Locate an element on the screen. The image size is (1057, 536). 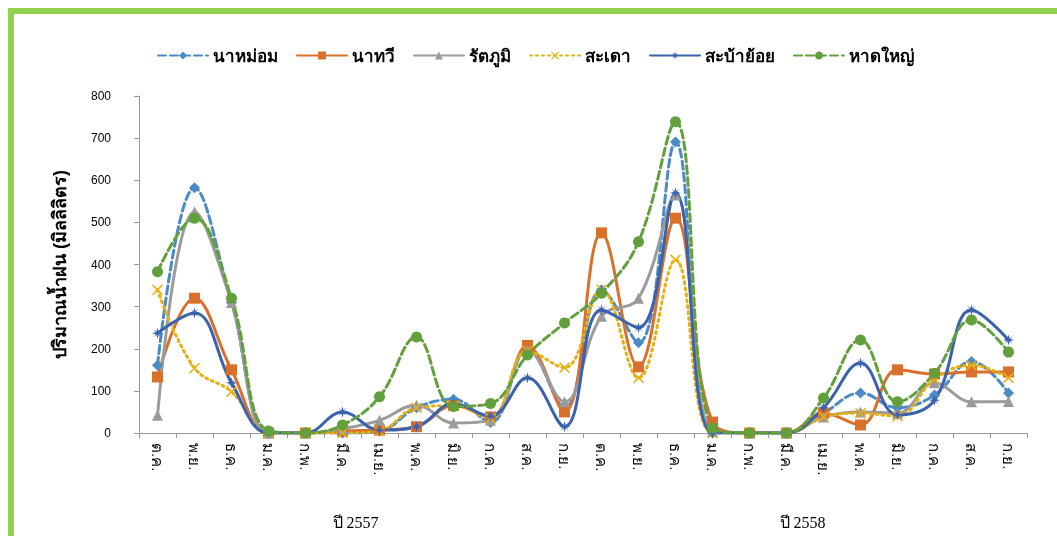
y-tick-label: 0 is located at coordinates (108, 433).